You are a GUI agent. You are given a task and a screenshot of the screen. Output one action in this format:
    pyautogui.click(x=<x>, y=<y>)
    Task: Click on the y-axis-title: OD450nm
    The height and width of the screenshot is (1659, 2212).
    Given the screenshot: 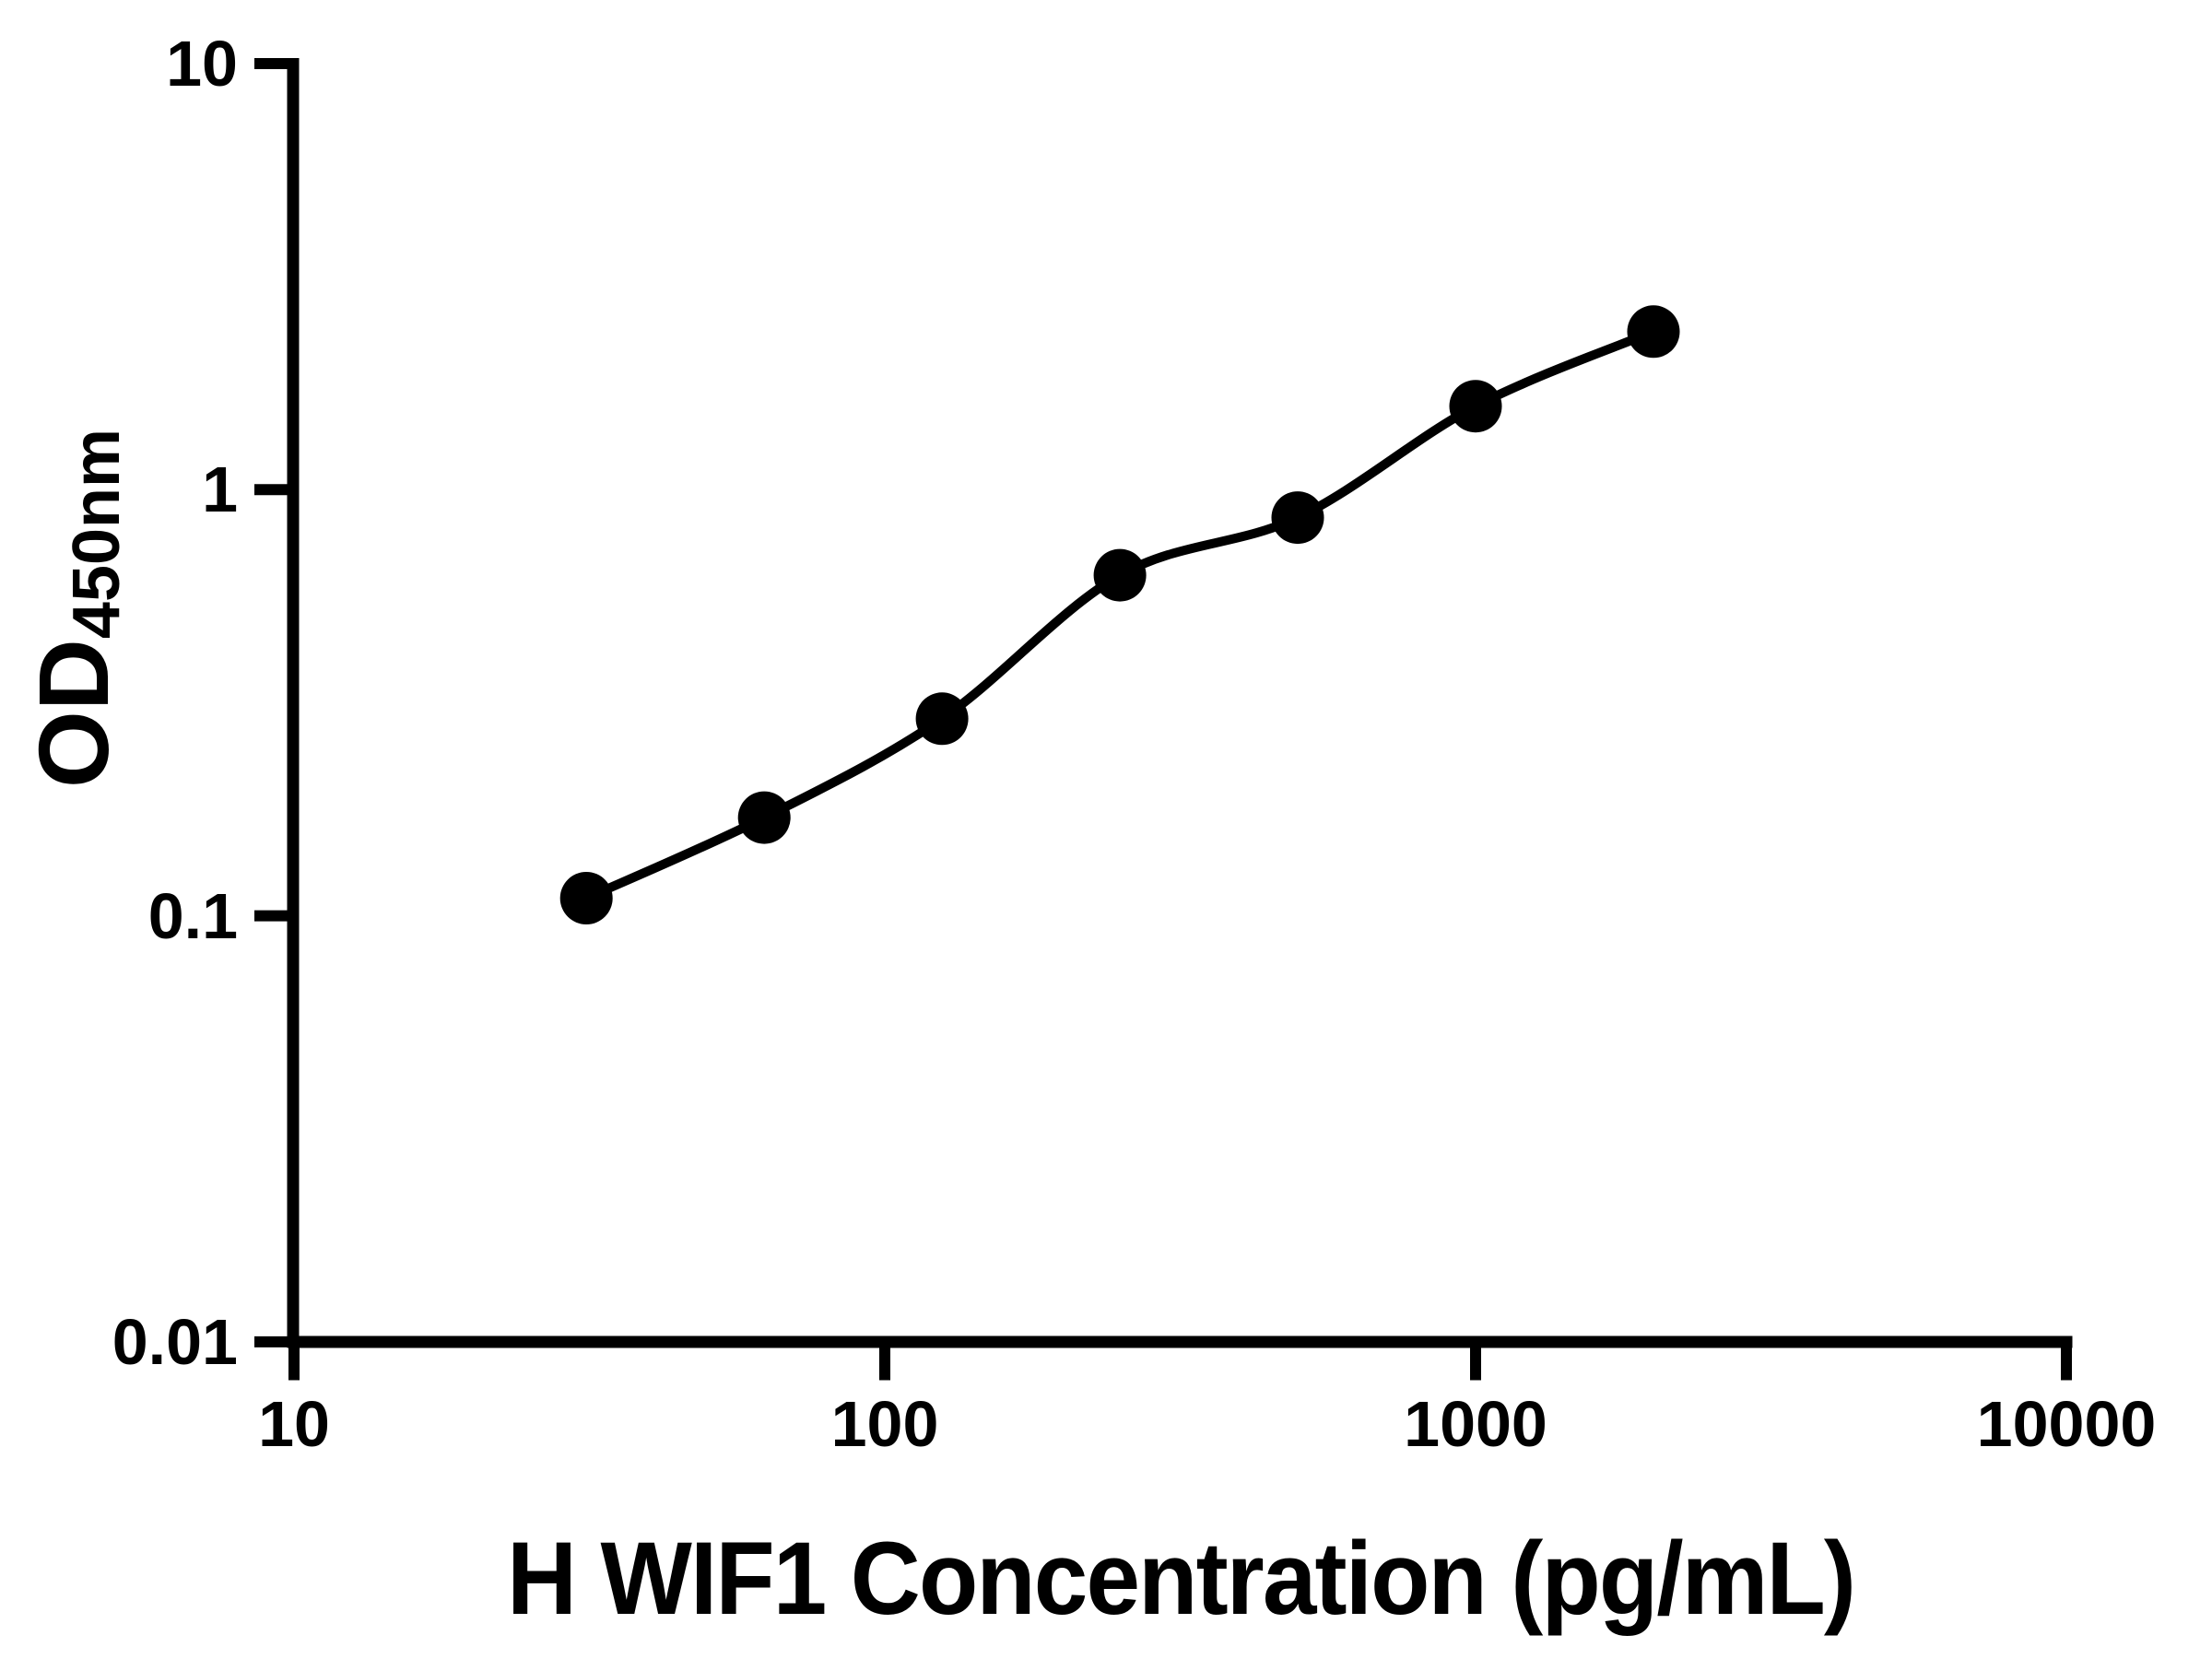 What is the action you would take?
    pyautogui.click(x=76, y=608)
    